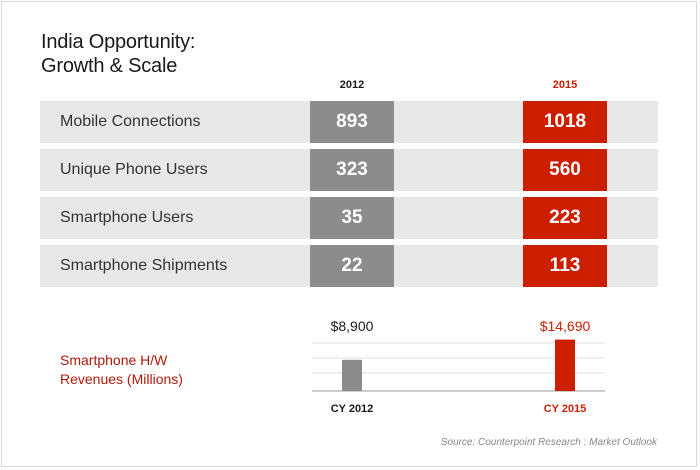 This screenshot has height=470, width=700. What do you see at coordinates (118, 54) in the screenshot?
I see `chart-title: India Opportunity: Growth & Scale` at bounding box center [118, 54].